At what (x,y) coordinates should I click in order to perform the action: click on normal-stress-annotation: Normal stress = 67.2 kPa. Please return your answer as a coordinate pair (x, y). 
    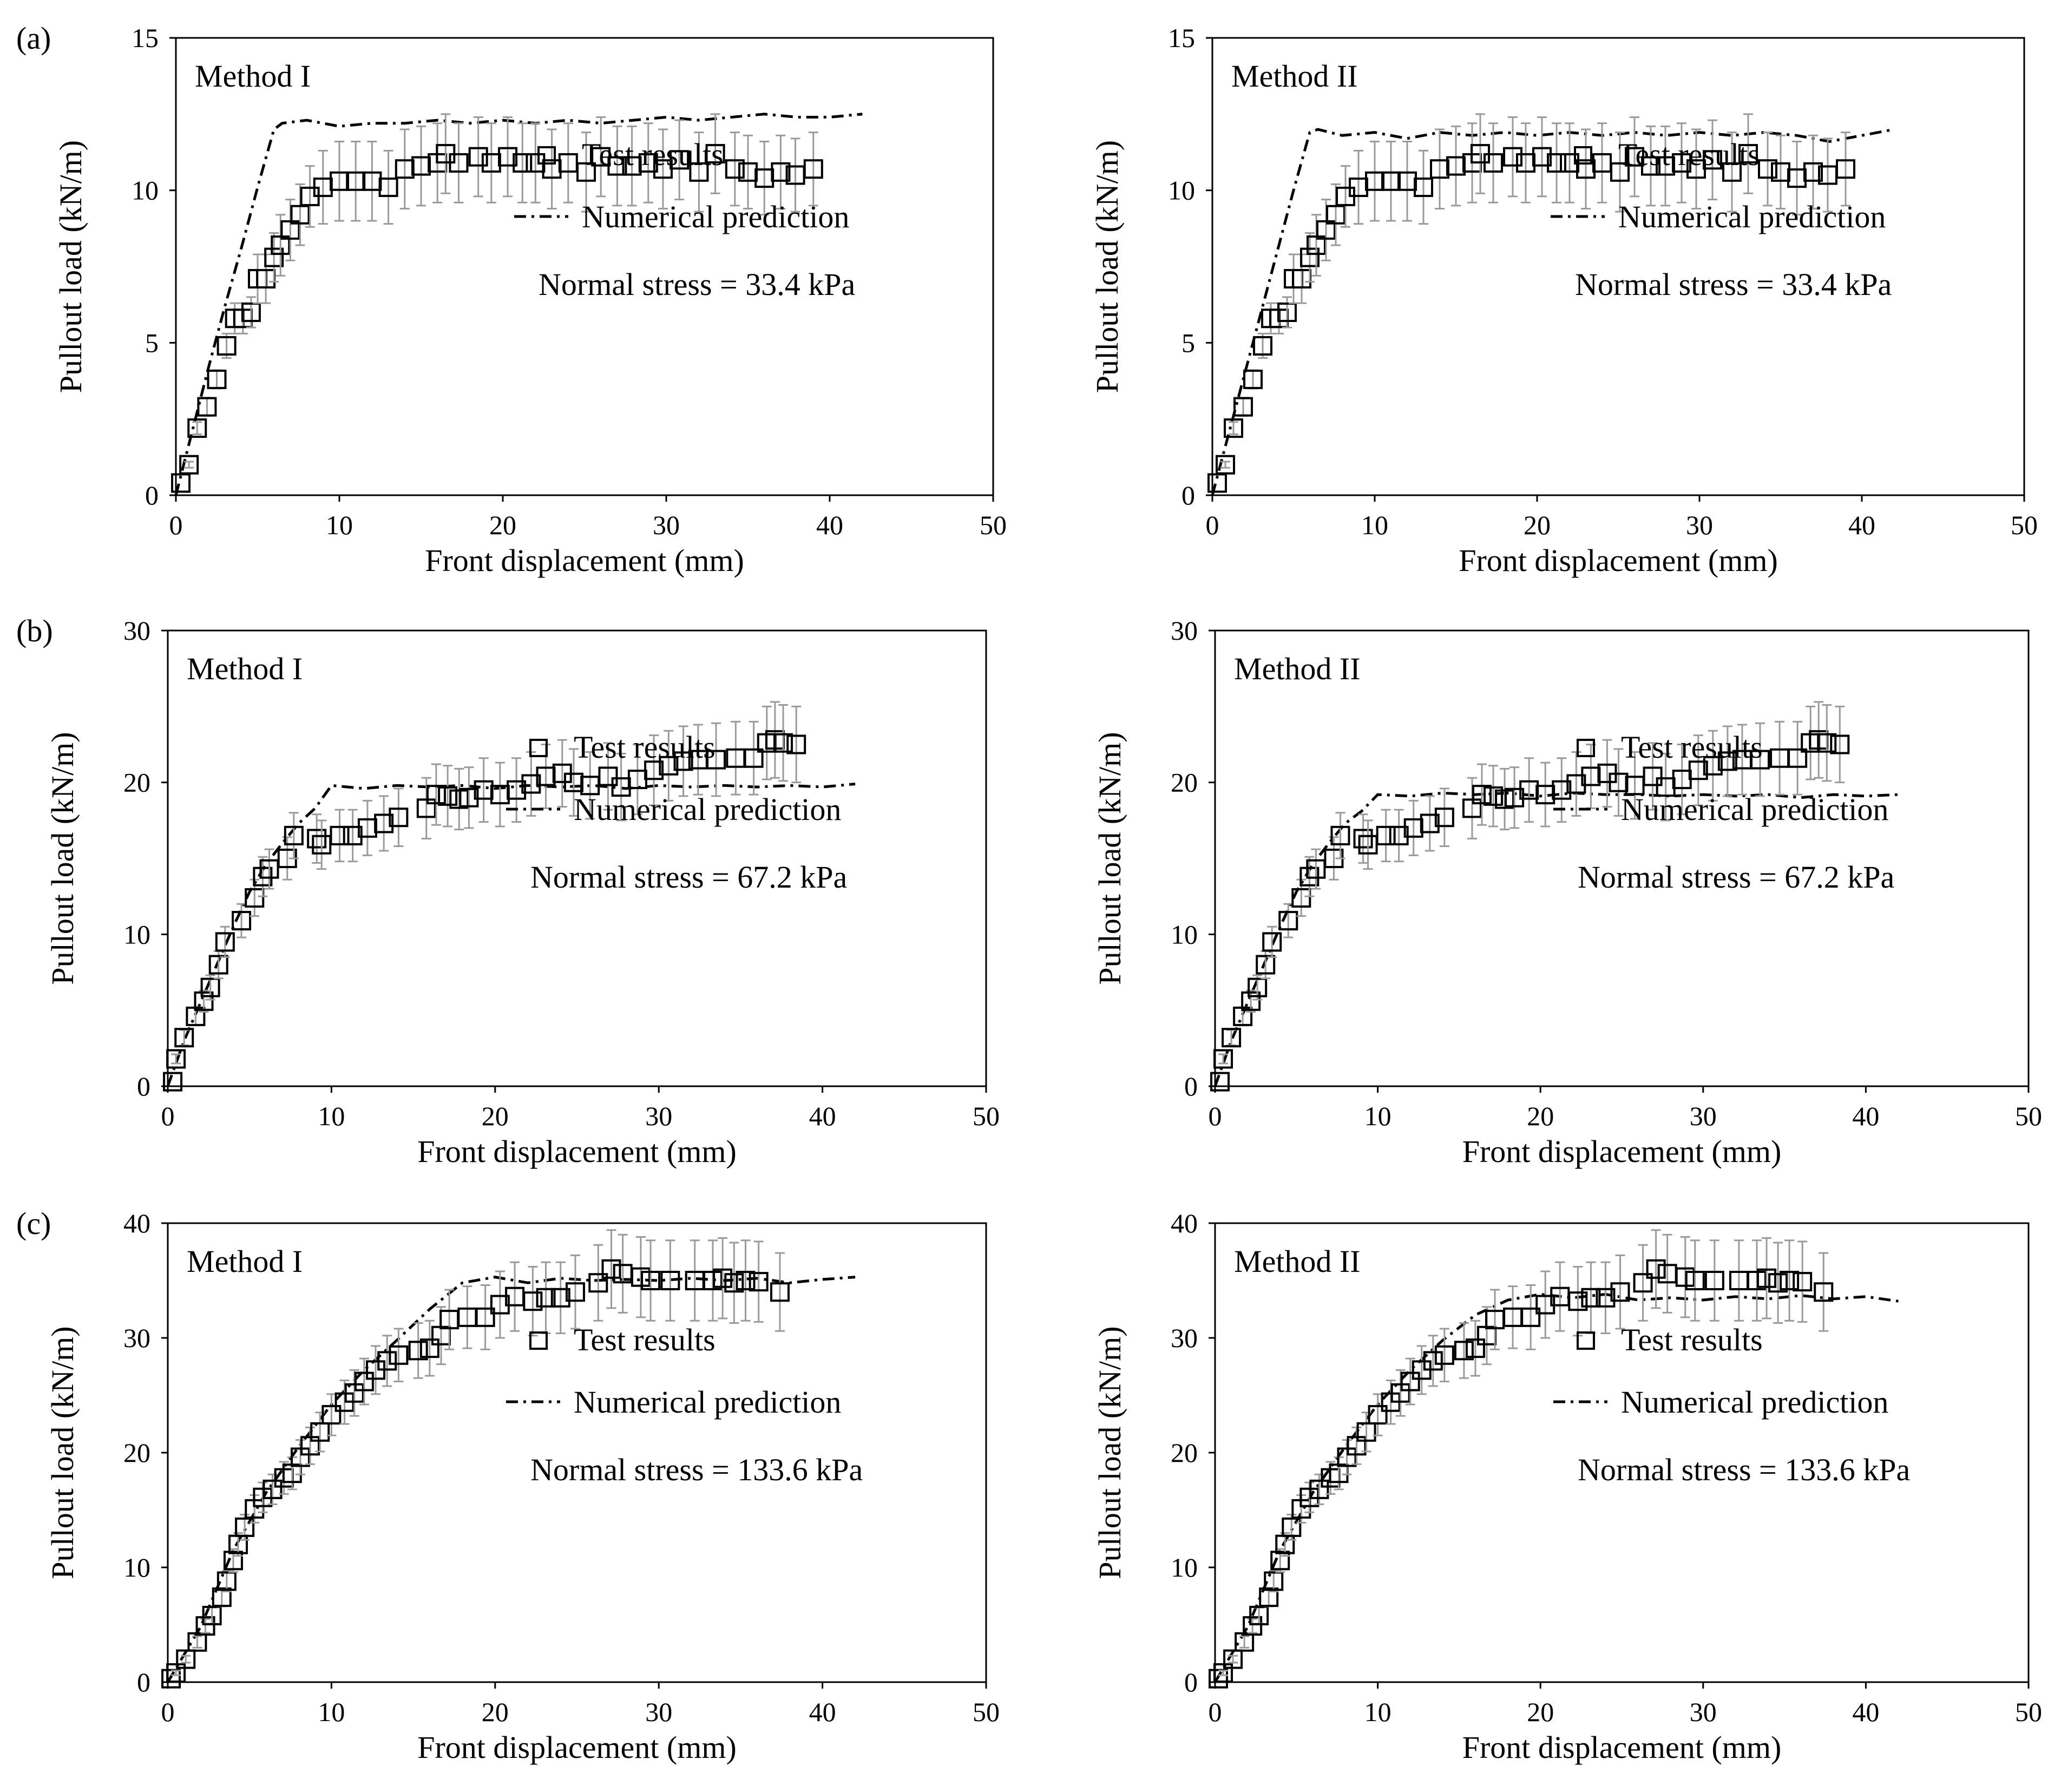
    Looking at the image, I should click on (1736, 877).